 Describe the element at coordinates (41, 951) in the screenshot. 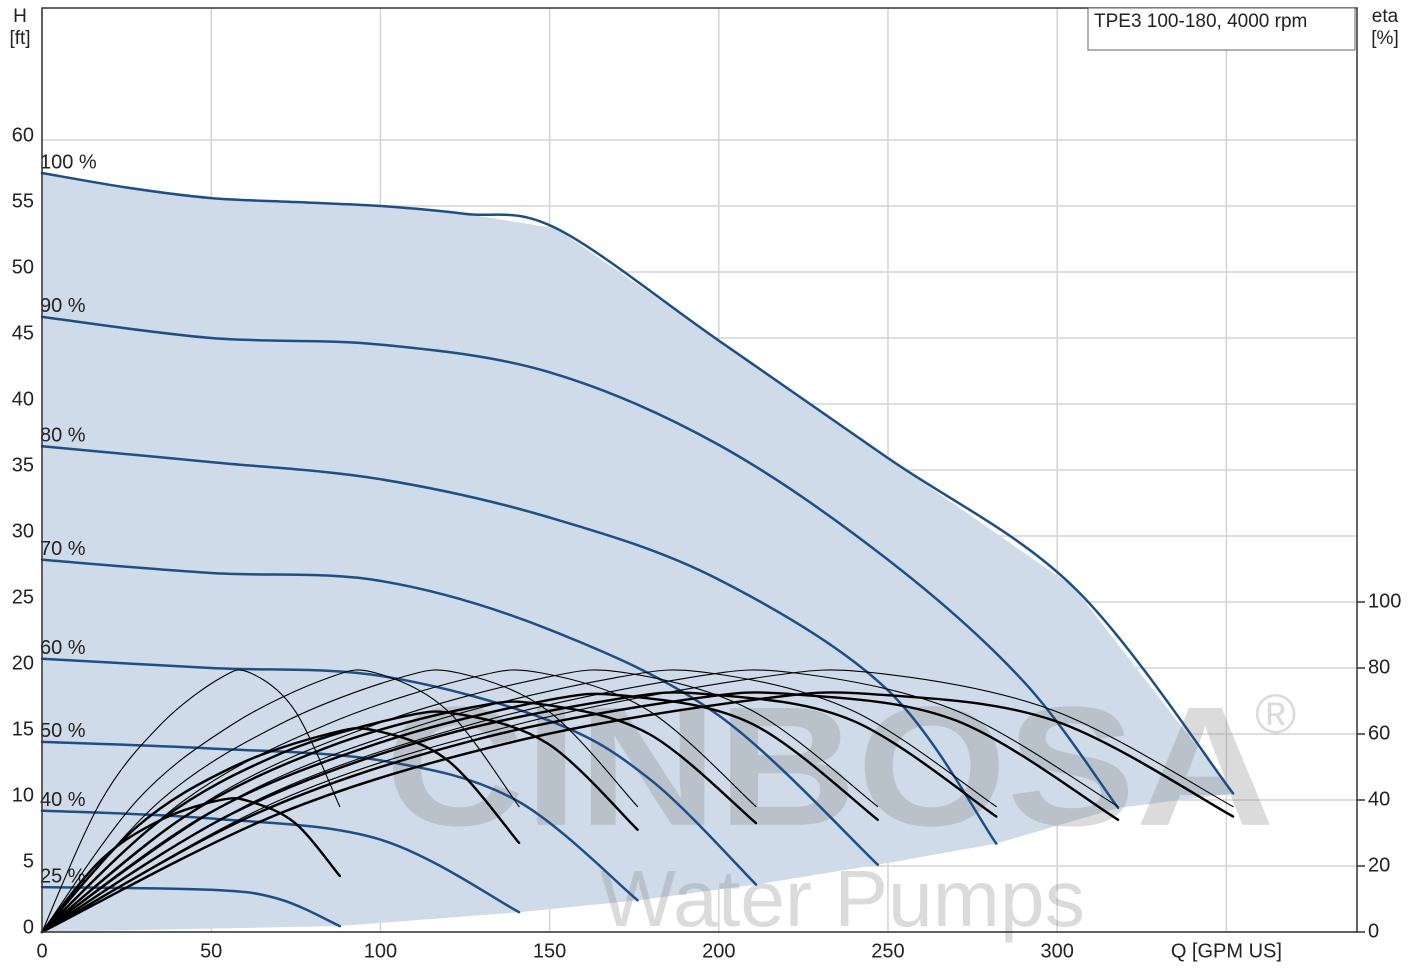

I see `x-tick-label: 0` at that location.